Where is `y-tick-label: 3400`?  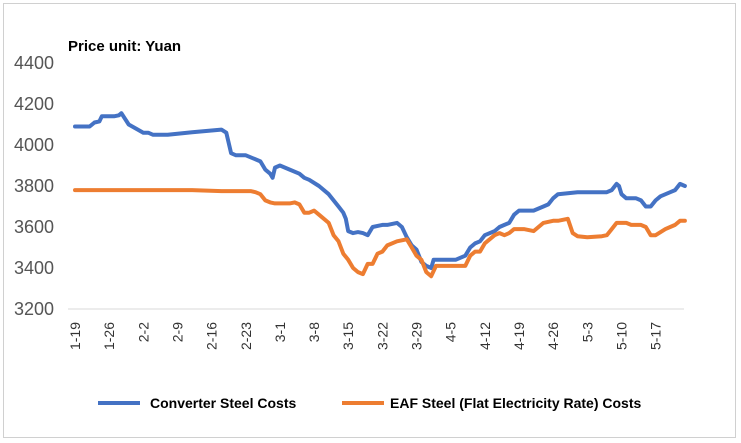 y-tick-label: 3400 is located at coordinates (34, 268).